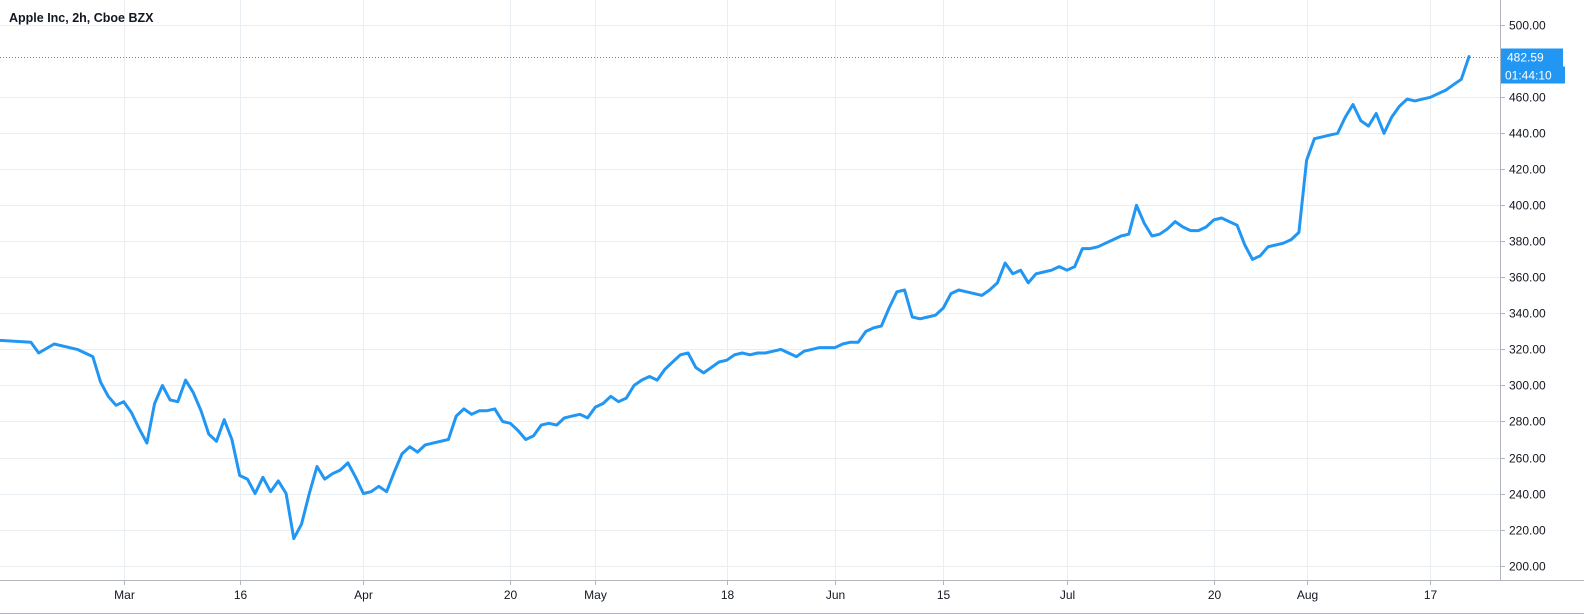 The width and height of the screenshot is (1584, 614). Describe the element at coordinates (944, 595) in the screenshot. I see `x-tick-label: 15` at that location.